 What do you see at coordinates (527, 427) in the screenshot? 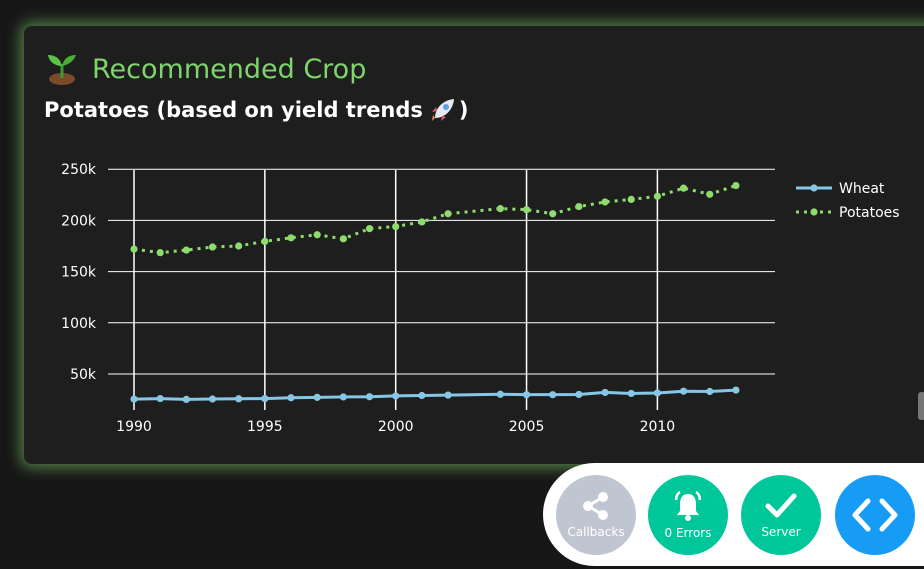
I see `x-tick-label: 2005` at bounding box center [527, 427].